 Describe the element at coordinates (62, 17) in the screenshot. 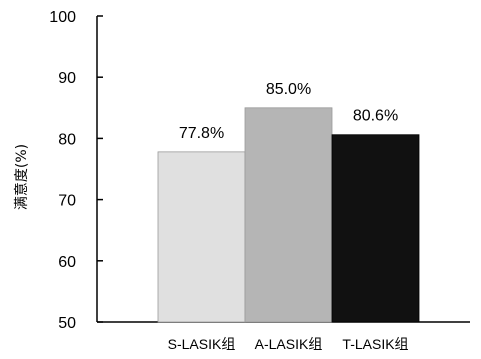

I see `y-tick-label: 100` at that location.